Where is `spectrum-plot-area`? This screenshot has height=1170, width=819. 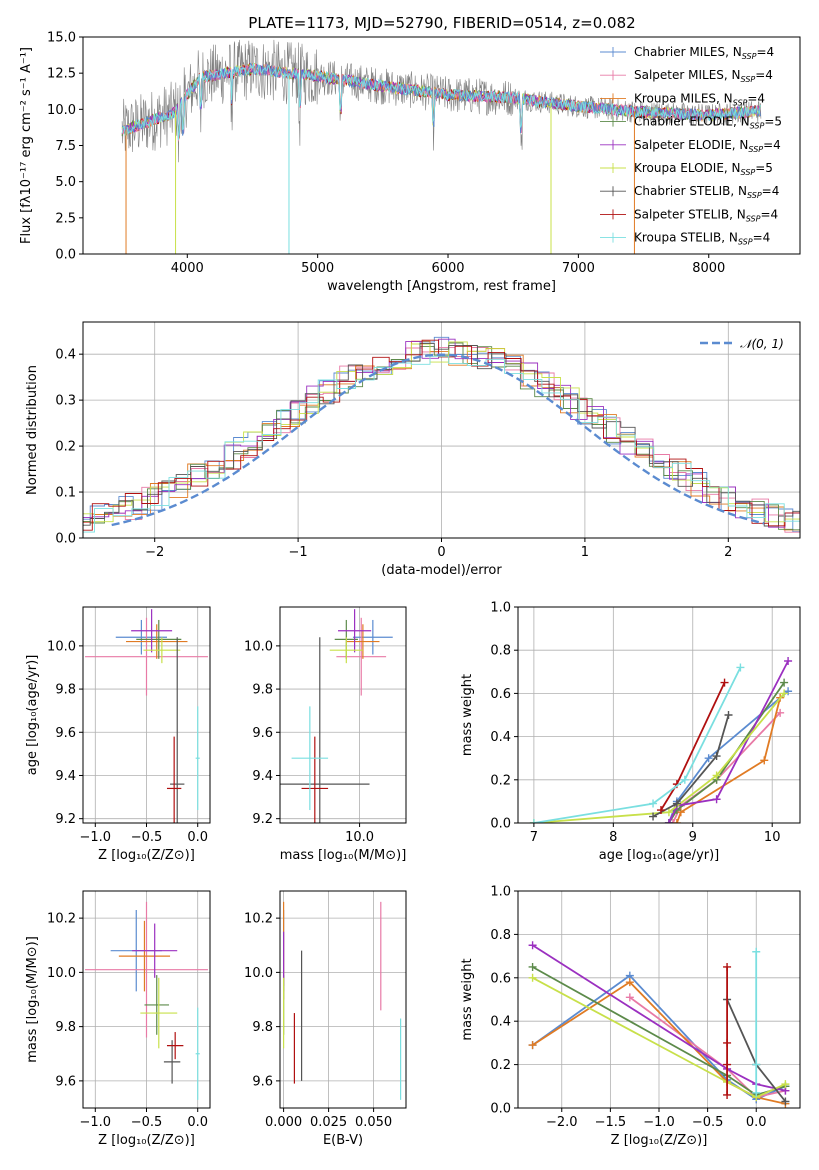
spectrum-plot-area is located at coordinates (441, 146).